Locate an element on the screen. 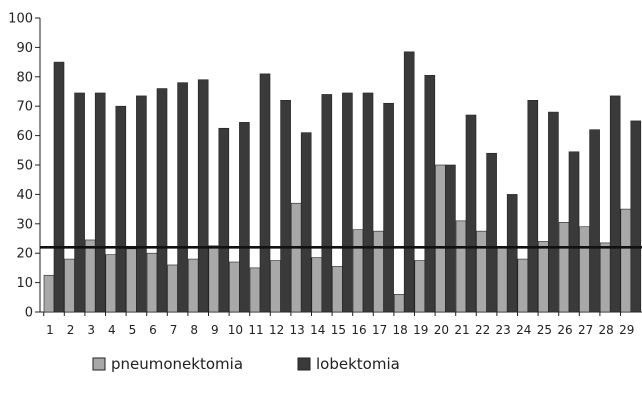 This screenshot has width=642, height=401. x-tick-label: 4 is located at coordinates (112, 330).